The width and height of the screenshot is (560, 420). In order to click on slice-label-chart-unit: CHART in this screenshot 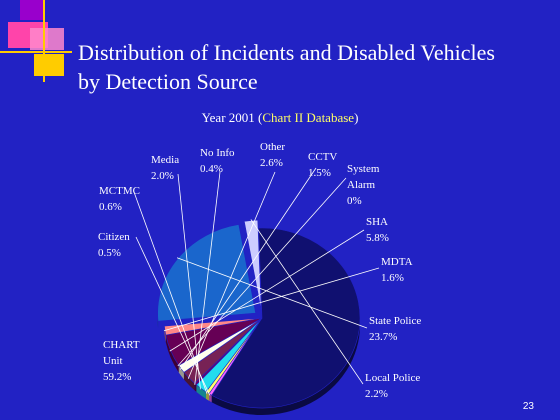, I will do `click(121, 345)`.